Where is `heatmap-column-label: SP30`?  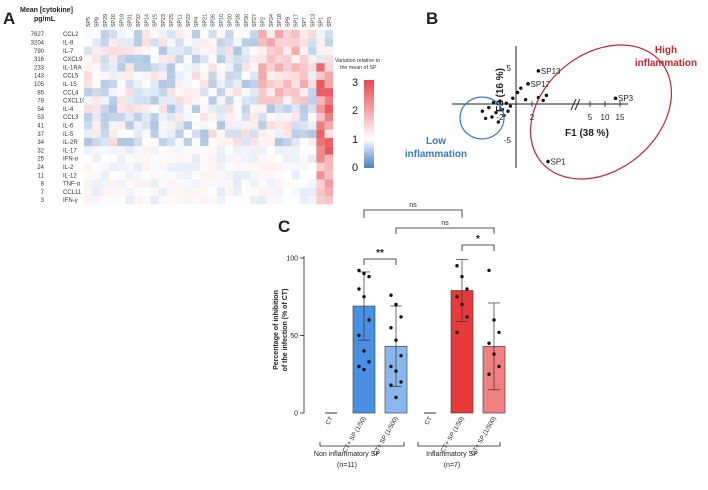 heatmap-column-label: SP30 is located at coordinates (247, 20).